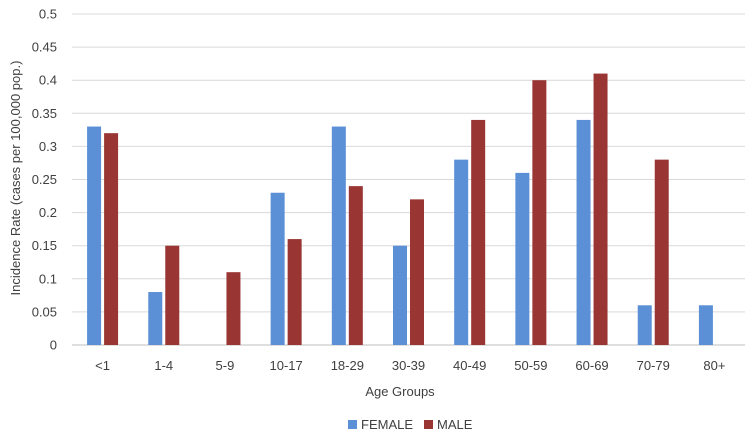  What do you see at coordinates (591, 365) in the screenshot?
I see `x-tick-label: 60-69` at bounding box center [591, 365].